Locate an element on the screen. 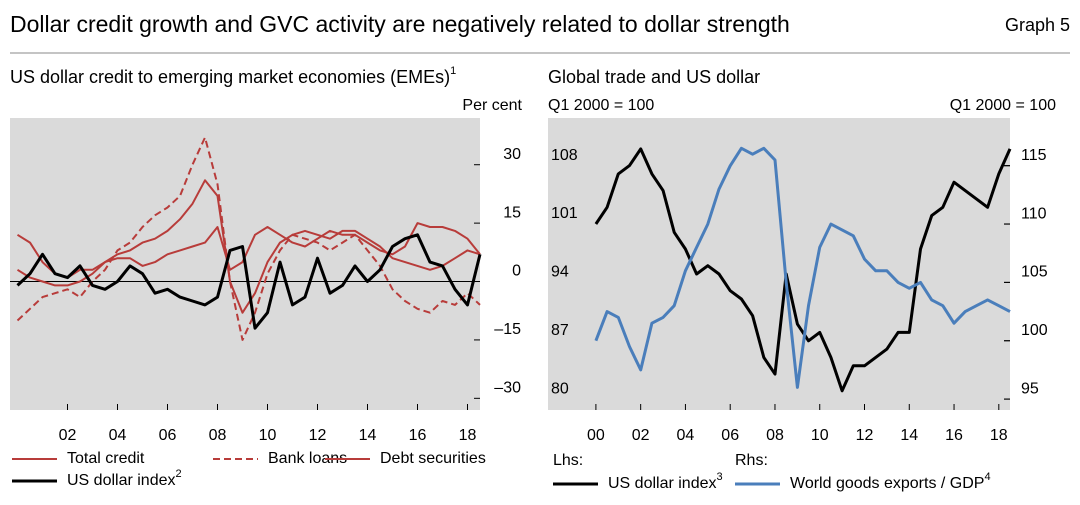 The image size is (1080, 505). legend-label: Total credit is located at coordinates (106, 458).